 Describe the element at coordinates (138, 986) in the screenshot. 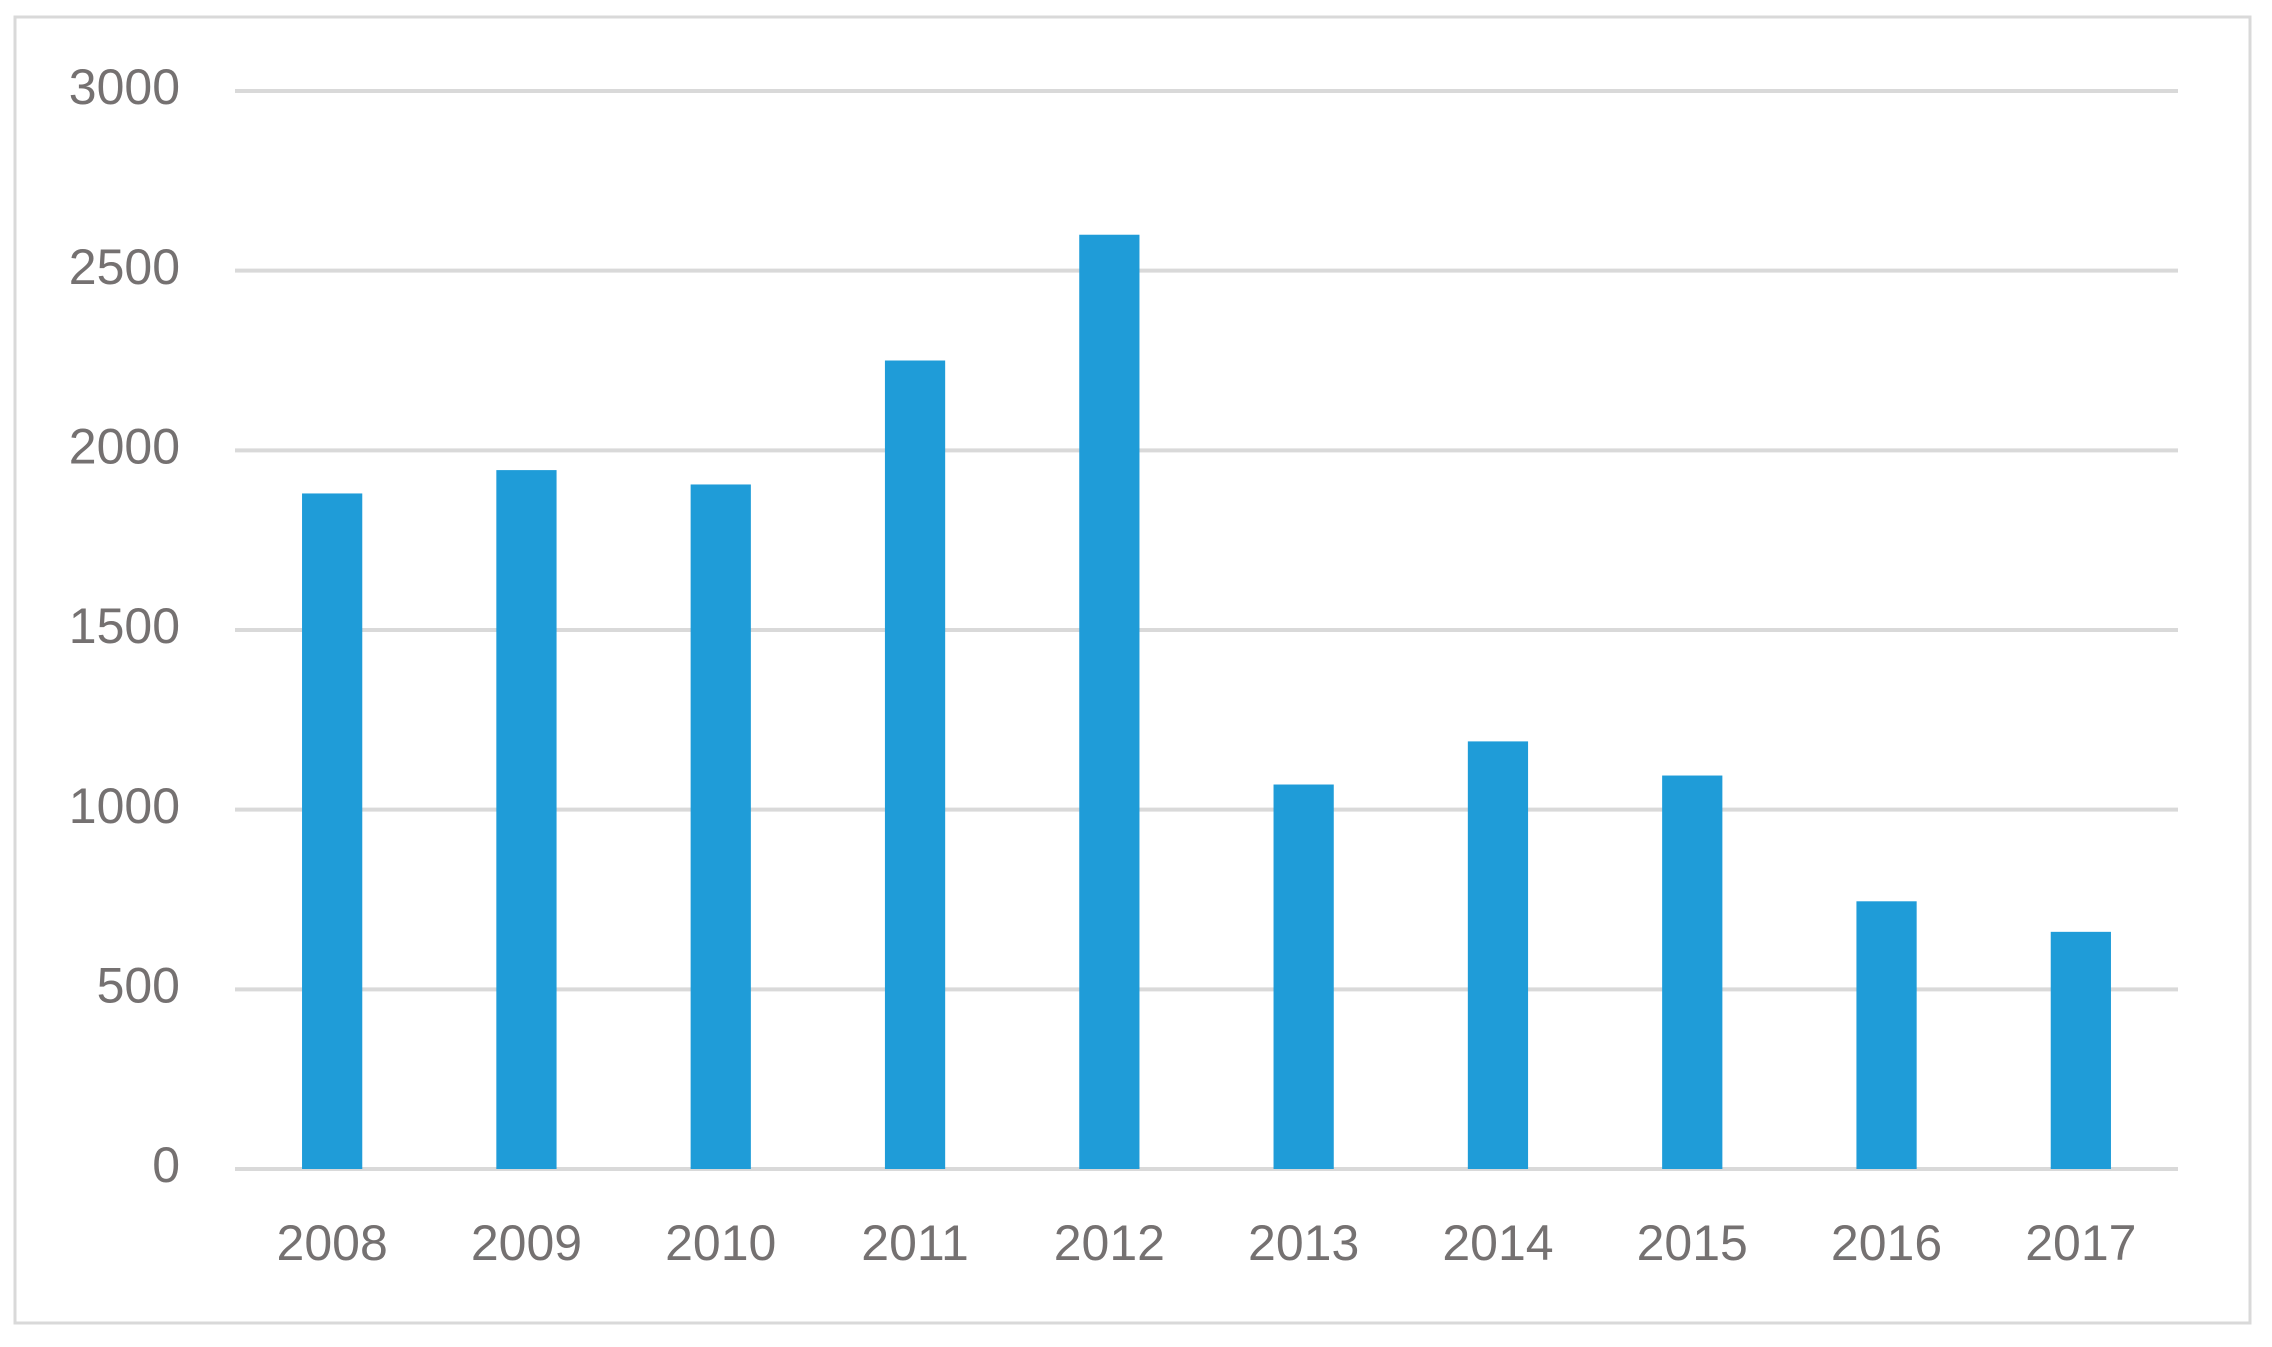

I see `y-tick-label: 500` at that location.